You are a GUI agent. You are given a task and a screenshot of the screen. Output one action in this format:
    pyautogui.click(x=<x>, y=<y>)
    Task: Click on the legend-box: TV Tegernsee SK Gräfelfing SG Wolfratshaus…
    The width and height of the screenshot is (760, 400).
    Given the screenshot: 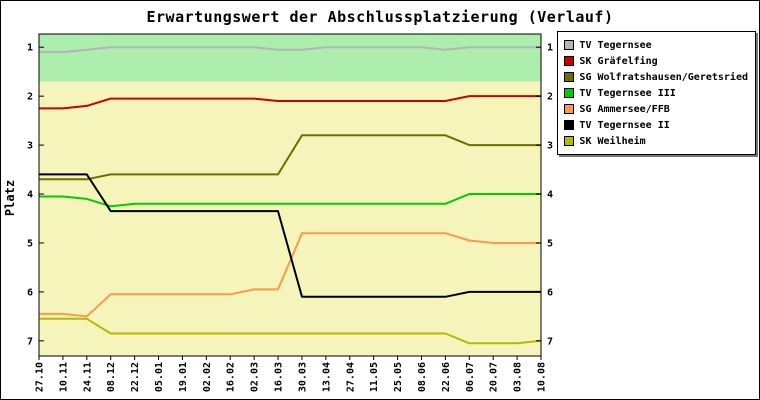 What is the action you would take?
    pyautogui.click(x=656, y=93)
    